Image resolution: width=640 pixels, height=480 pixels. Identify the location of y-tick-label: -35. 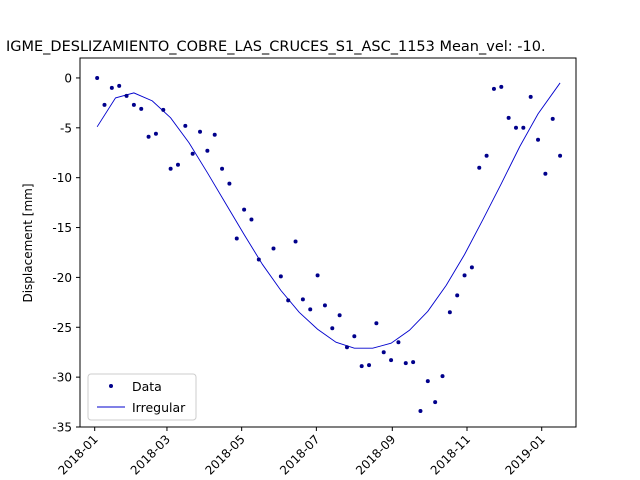
(62, 428).